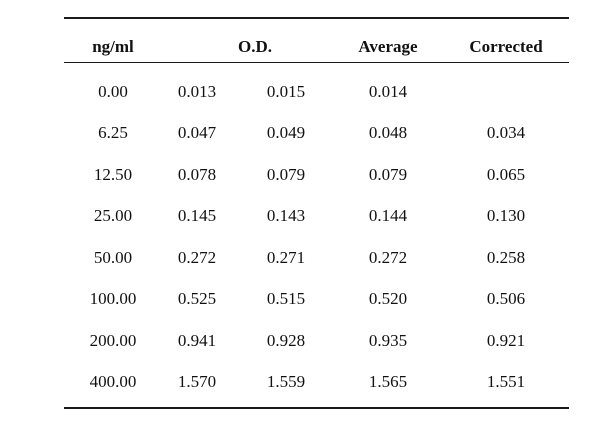  I want to click on cell-average: 0.079, so click(388, 174).